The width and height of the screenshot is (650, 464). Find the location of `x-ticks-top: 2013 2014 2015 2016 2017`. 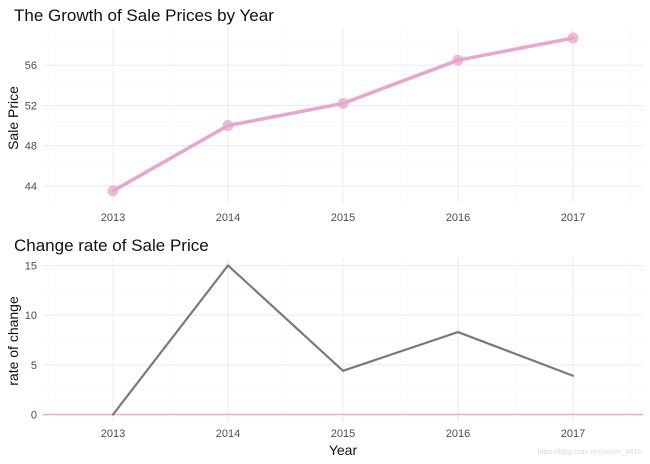

x-ticks-top: 2013 2014 2015 2016 2017 is located at coordinates (343, 218).